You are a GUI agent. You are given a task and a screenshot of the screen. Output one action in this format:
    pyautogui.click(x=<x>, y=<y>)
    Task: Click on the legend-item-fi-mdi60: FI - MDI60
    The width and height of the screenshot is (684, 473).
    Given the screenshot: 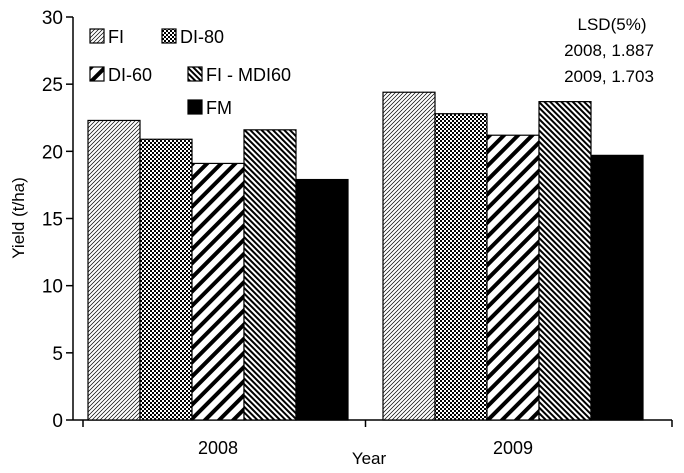 What is the action you would take?
    pyautogui.click(x=239, y=75)
    